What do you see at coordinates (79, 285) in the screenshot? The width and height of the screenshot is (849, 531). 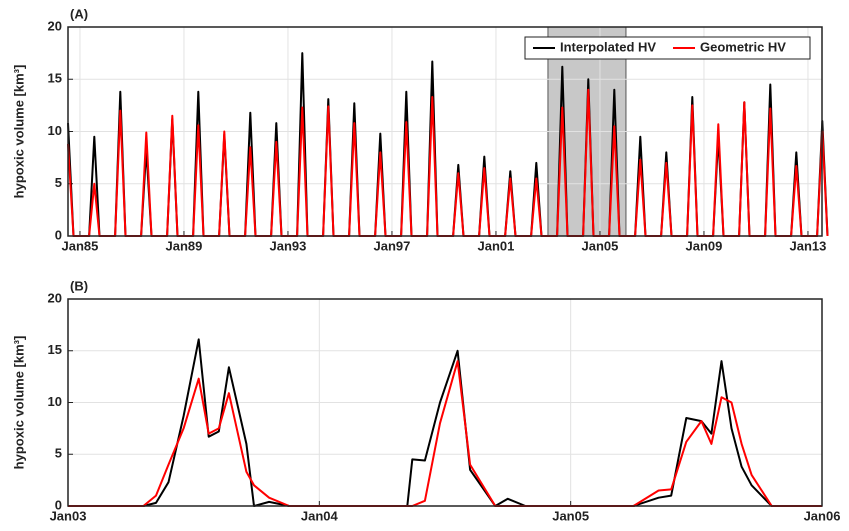 I see `panel-label: (B)` at bounding box center [79, 285].